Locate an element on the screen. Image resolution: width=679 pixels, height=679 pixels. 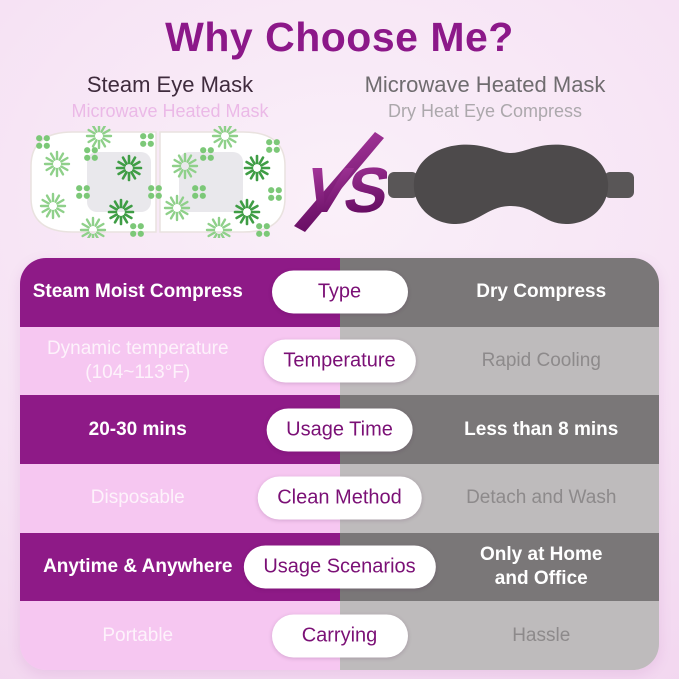
left-value-cell: Steam Moist Compress is located at coordinates (180, 292).